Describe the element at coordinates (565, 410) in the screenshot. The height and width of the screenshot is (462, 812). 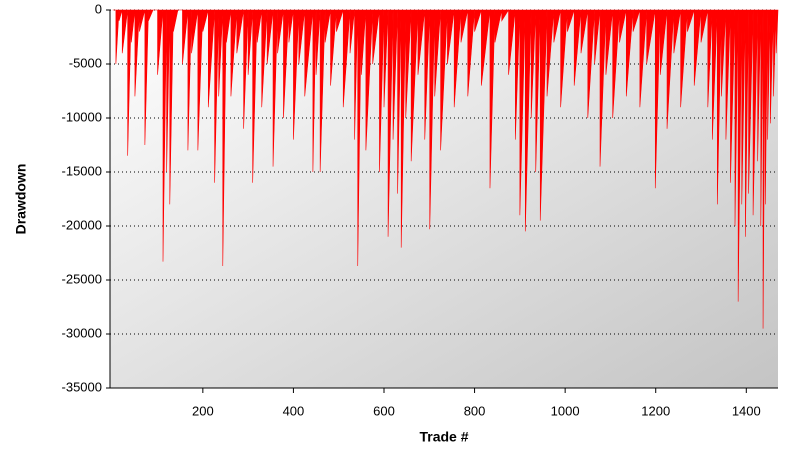
I see `x-tick-label: 1000` at that location.